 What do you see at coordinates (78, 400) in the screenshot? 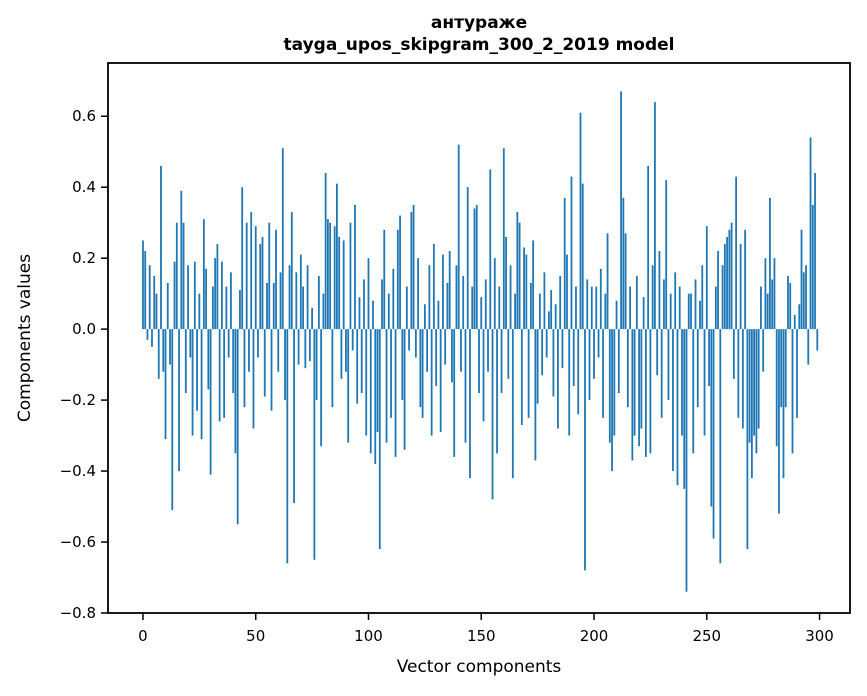
I see `y-tick-label: −0.2` at bounding box center [78, 400].